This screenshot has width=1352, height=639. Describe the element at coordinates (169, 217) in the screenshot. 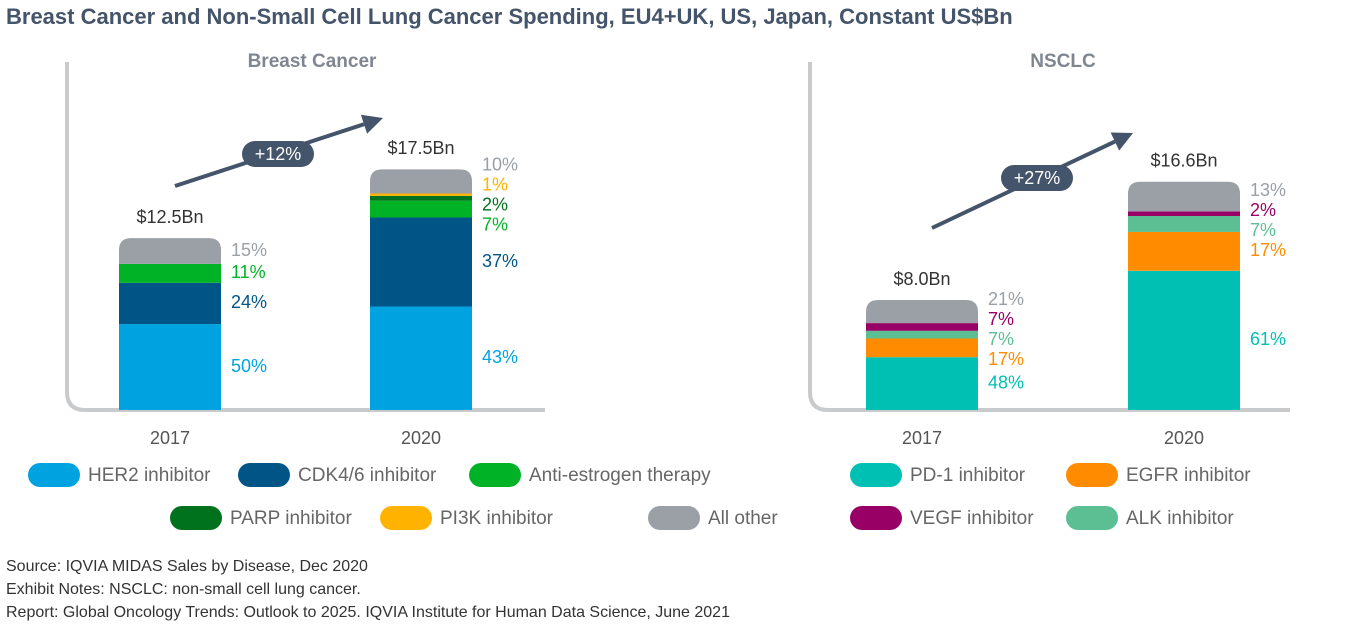

I see `total-label: $12.5Bn` at that location.